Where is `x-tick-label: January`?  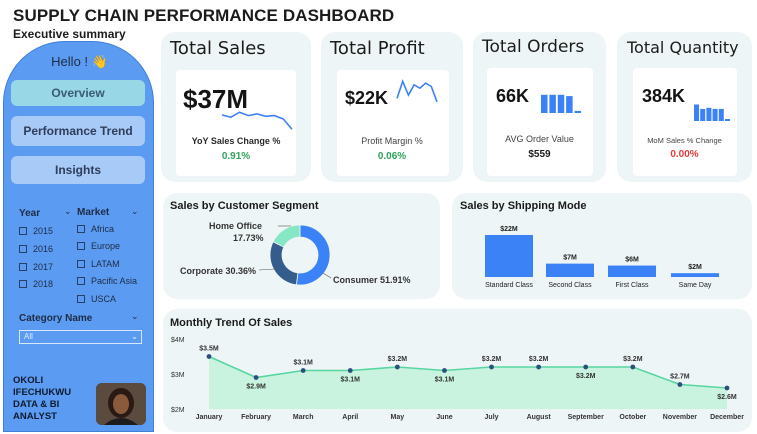 x-tick-label: January is located at coordinates (209, 417).